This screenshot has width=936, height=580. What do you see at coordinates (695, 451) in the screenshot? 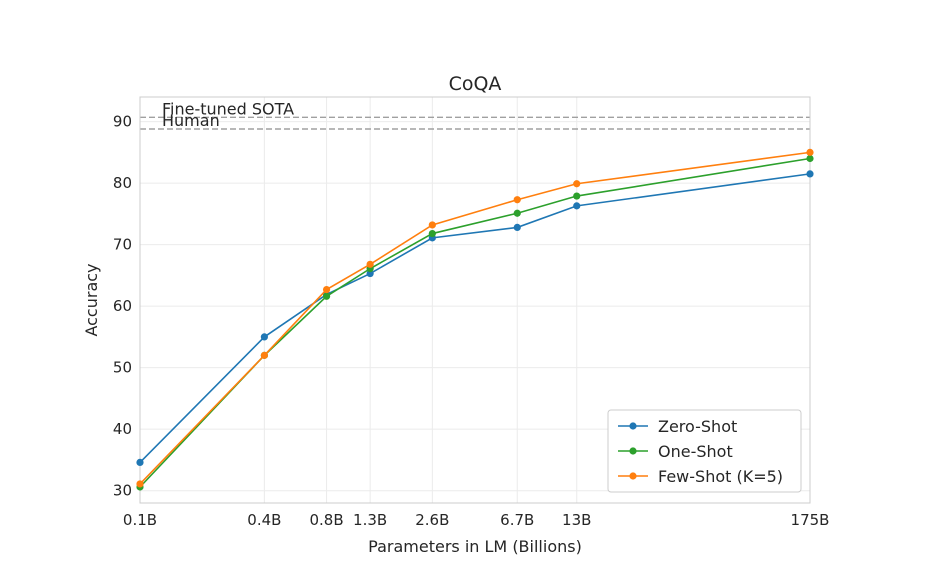
I see `legend-label-one-shot: One-Shot` at bounding box center [695, 451].